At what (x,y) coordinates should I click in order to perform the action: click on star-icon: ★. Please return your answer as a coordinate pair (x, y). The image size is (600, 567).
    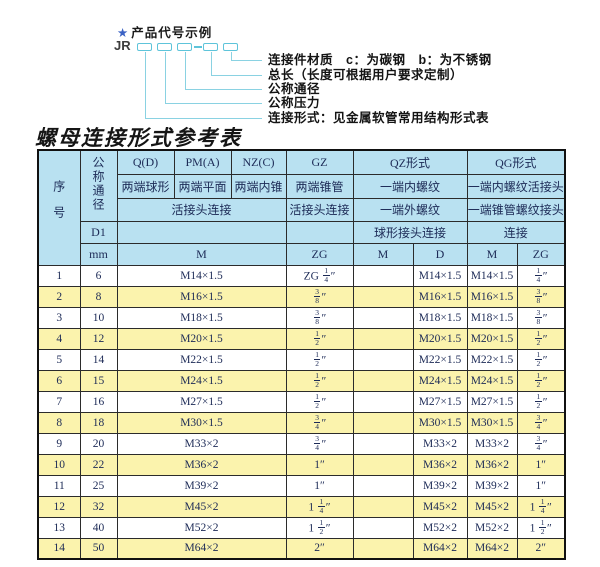
    Looking at the image, I should click on (123, 33).